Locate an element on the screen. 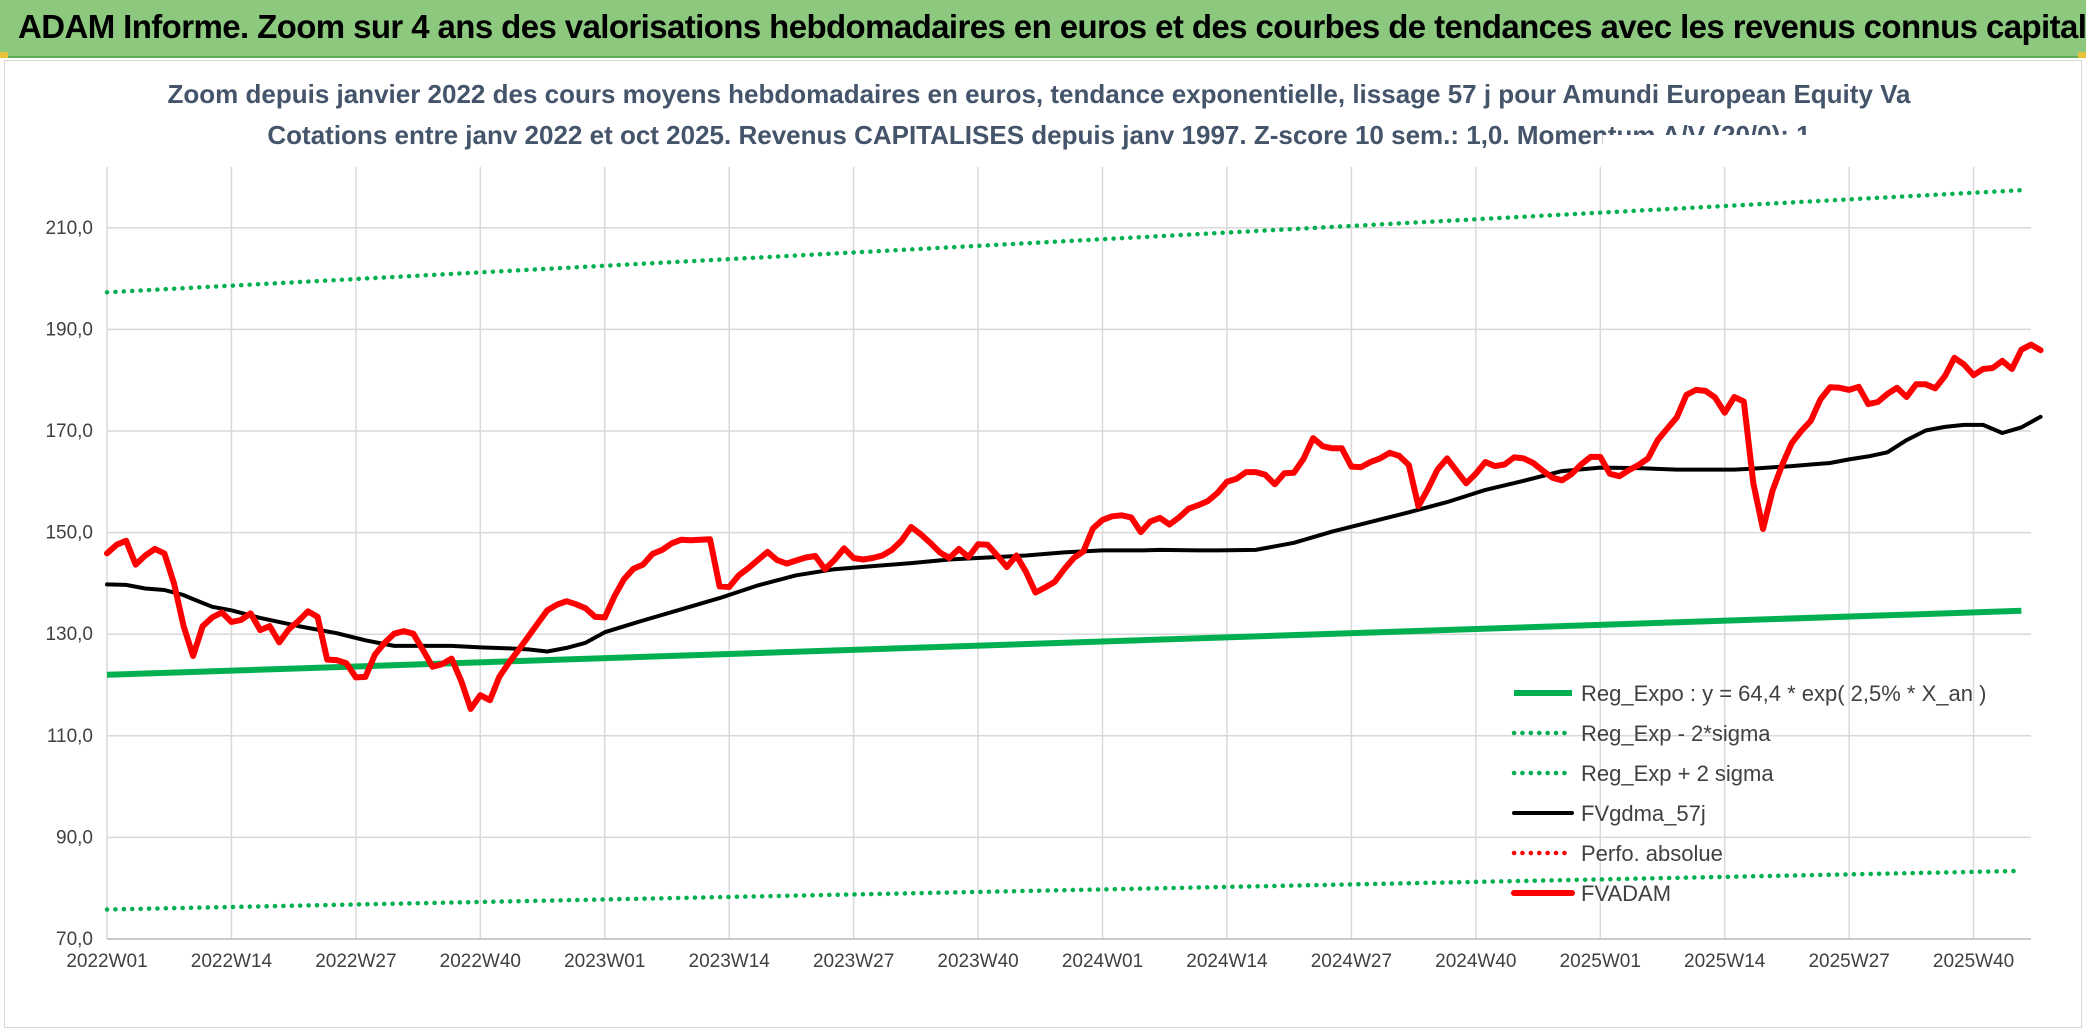 This screenshot has height=1031, width=2086. x-tick-label: 2025W01 is located at coordinates (1600, 961).